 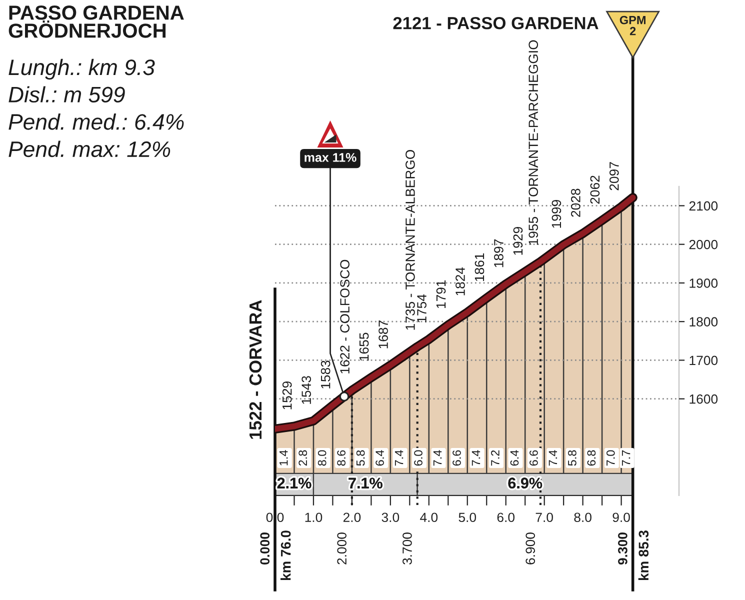 I want to click on x-tick-label: 1.0, so click(x=313, y=517).